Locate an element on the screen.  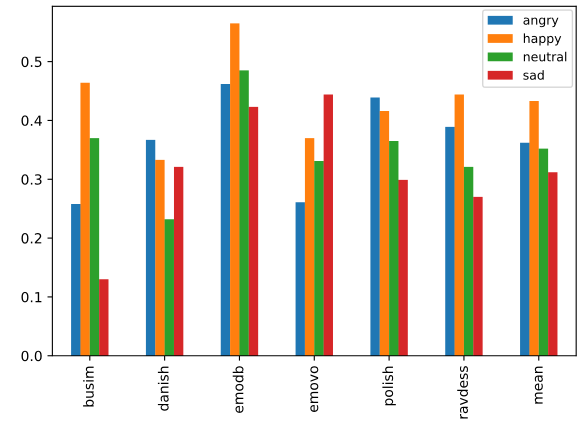
legend-label: sad is located at coordinates (533, 75).